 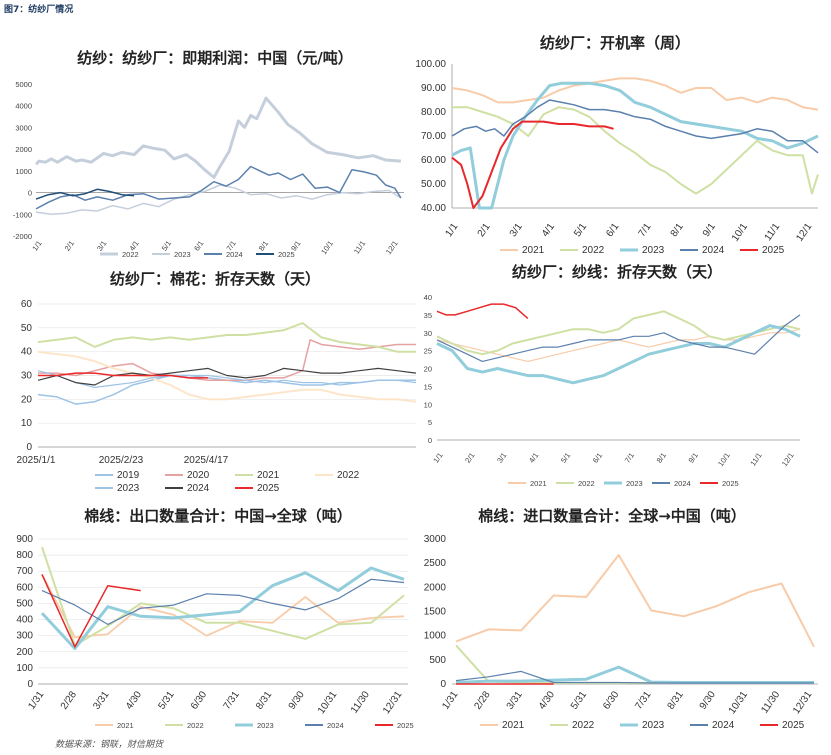 I want to click on y-tick-label: 2500, so click(x=435, y=563).